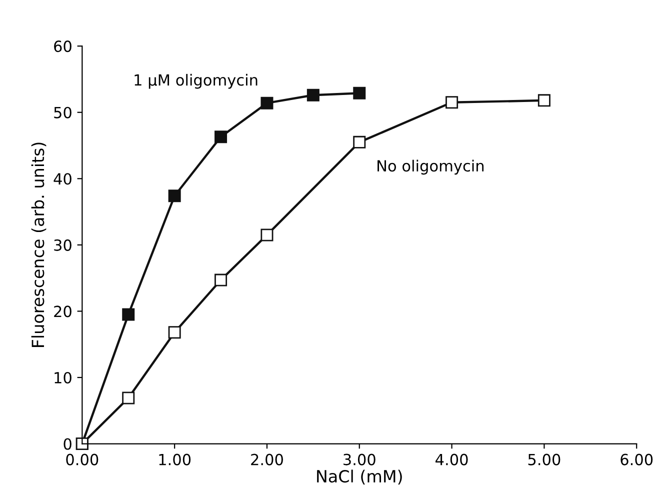 This screenshot has height=485, width=668. What do you see at coordinates (359, 477) in the screenshot?
I see `x-axis-title: NaCl (mM)` at bounding box center [359, 477].